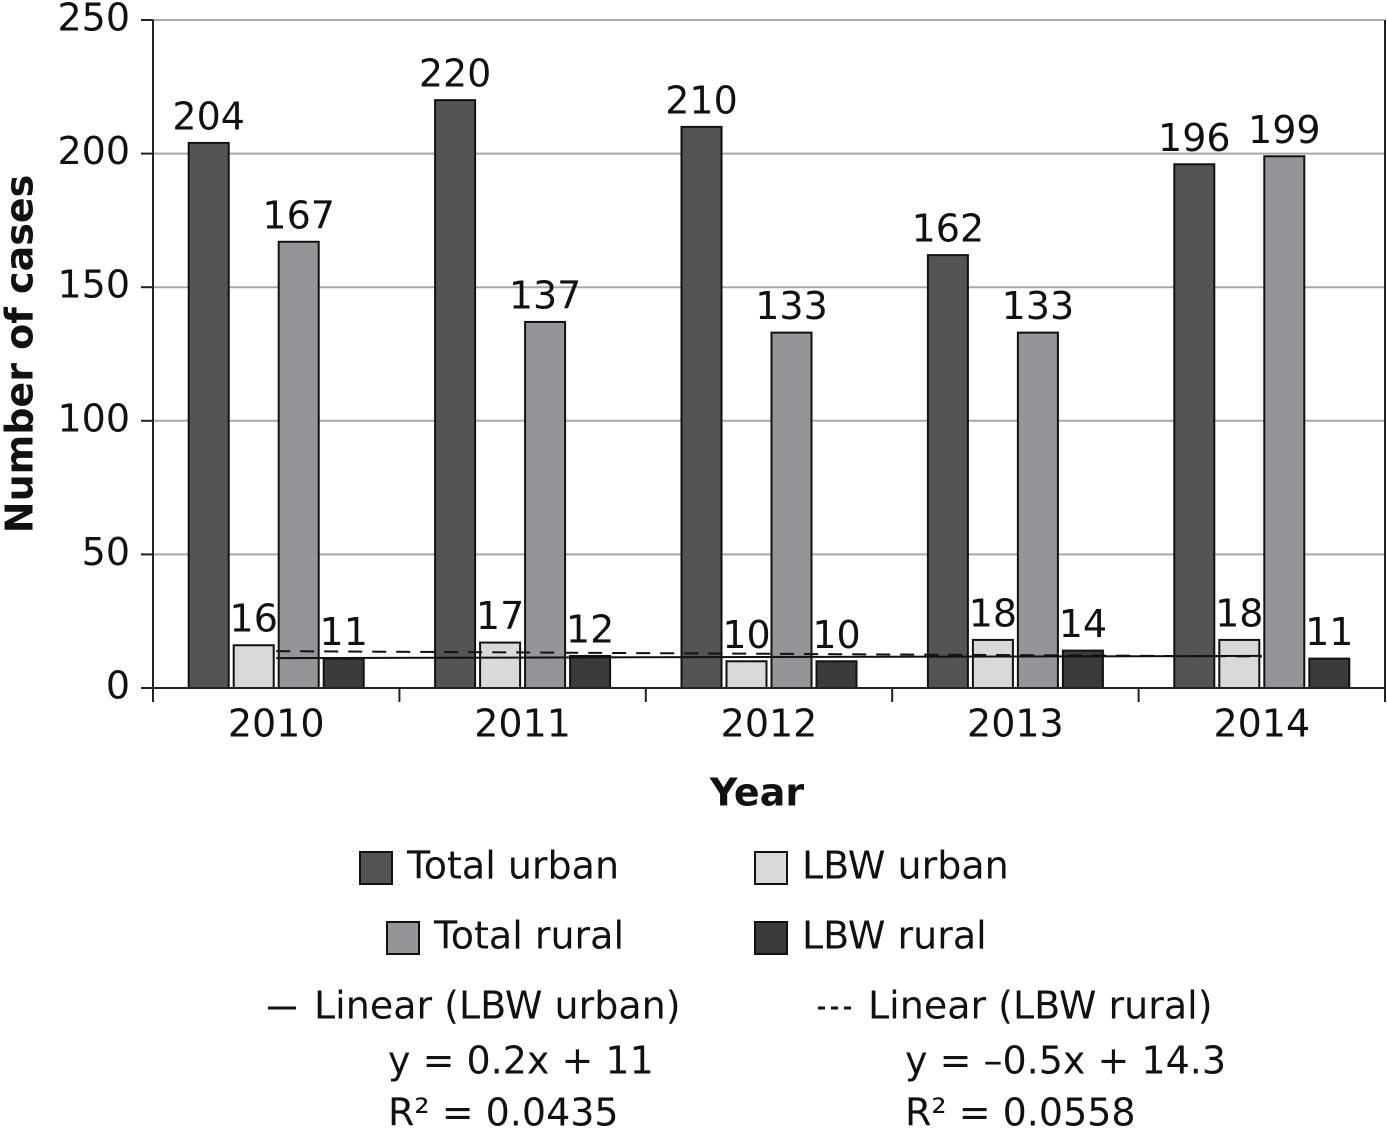  What do you see at coordinates (254, 619) in the screenshot?
I see `data-label: 16` at bounding box center [254, 619].